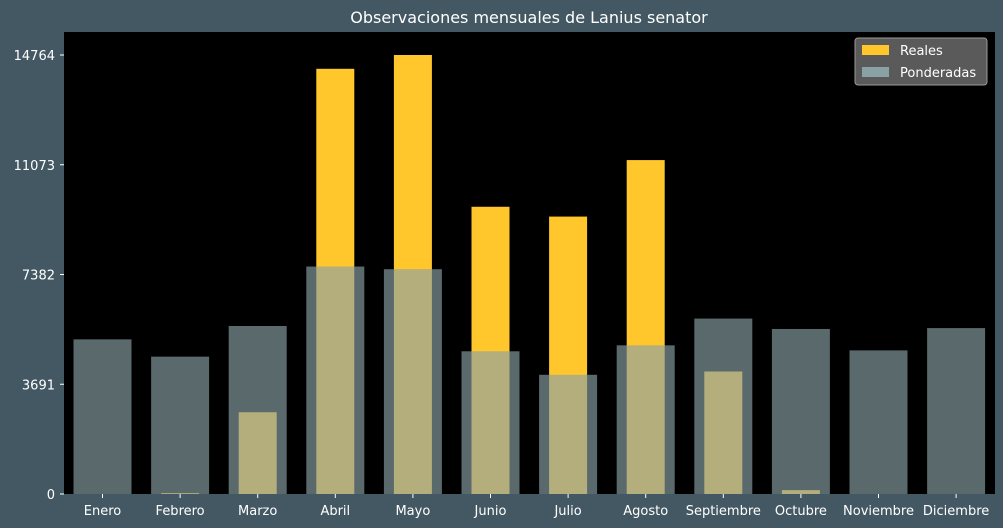  What do you see at coordinates (257, 410) in the screenshot?
I see `bar-ponderadas-marzo` at bounding box center [257, 410].